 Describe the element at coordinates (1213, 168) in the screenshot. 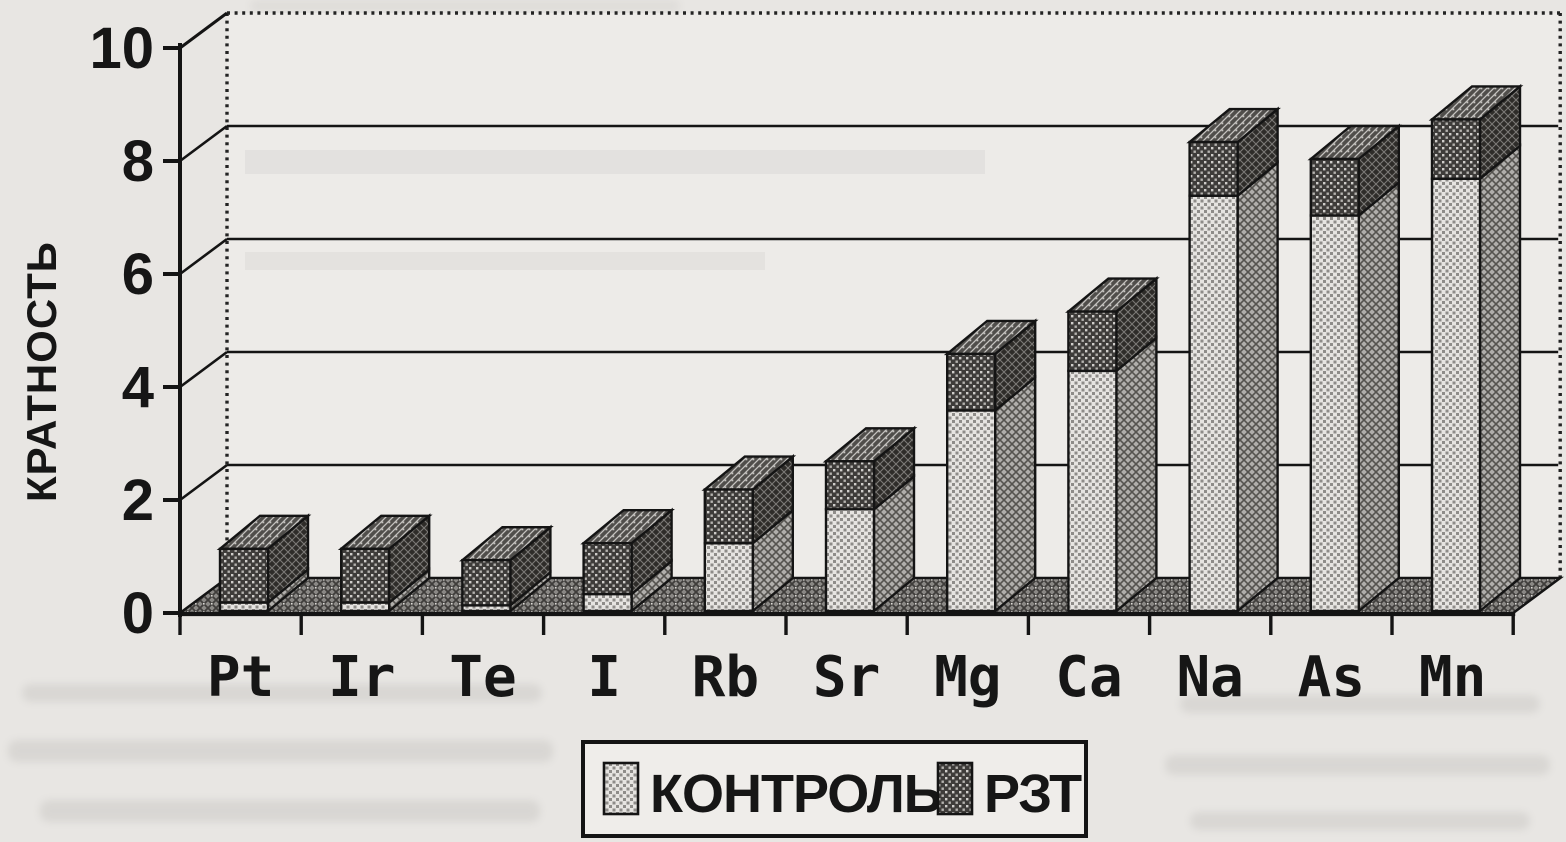

I see `bar-Na-rzt-front` at that location.